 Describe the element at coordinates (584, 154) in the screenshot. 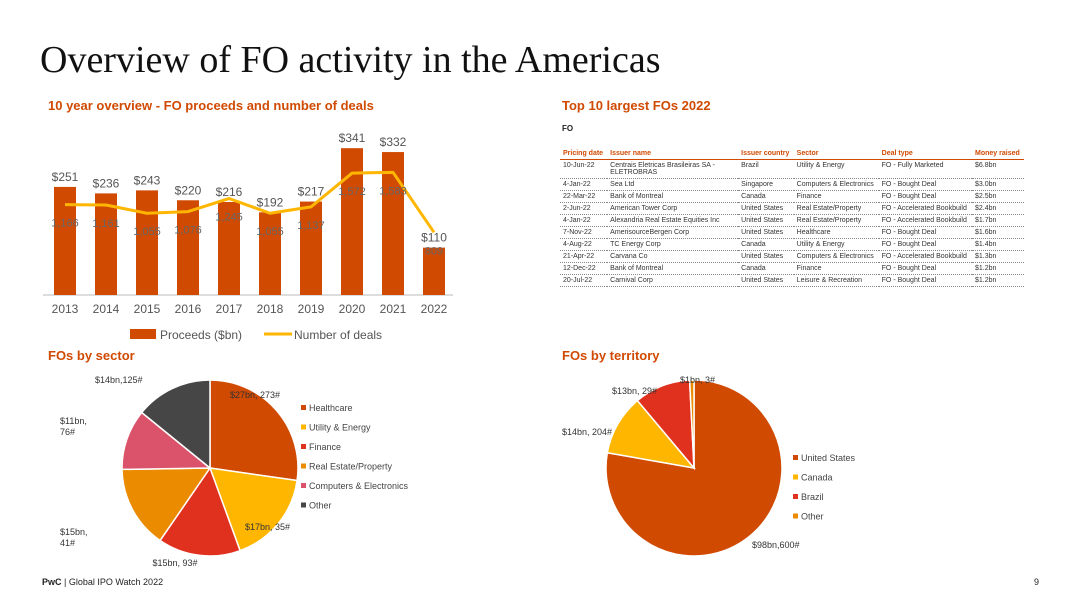

I see `top10-column-header: Pricing date` at that location.